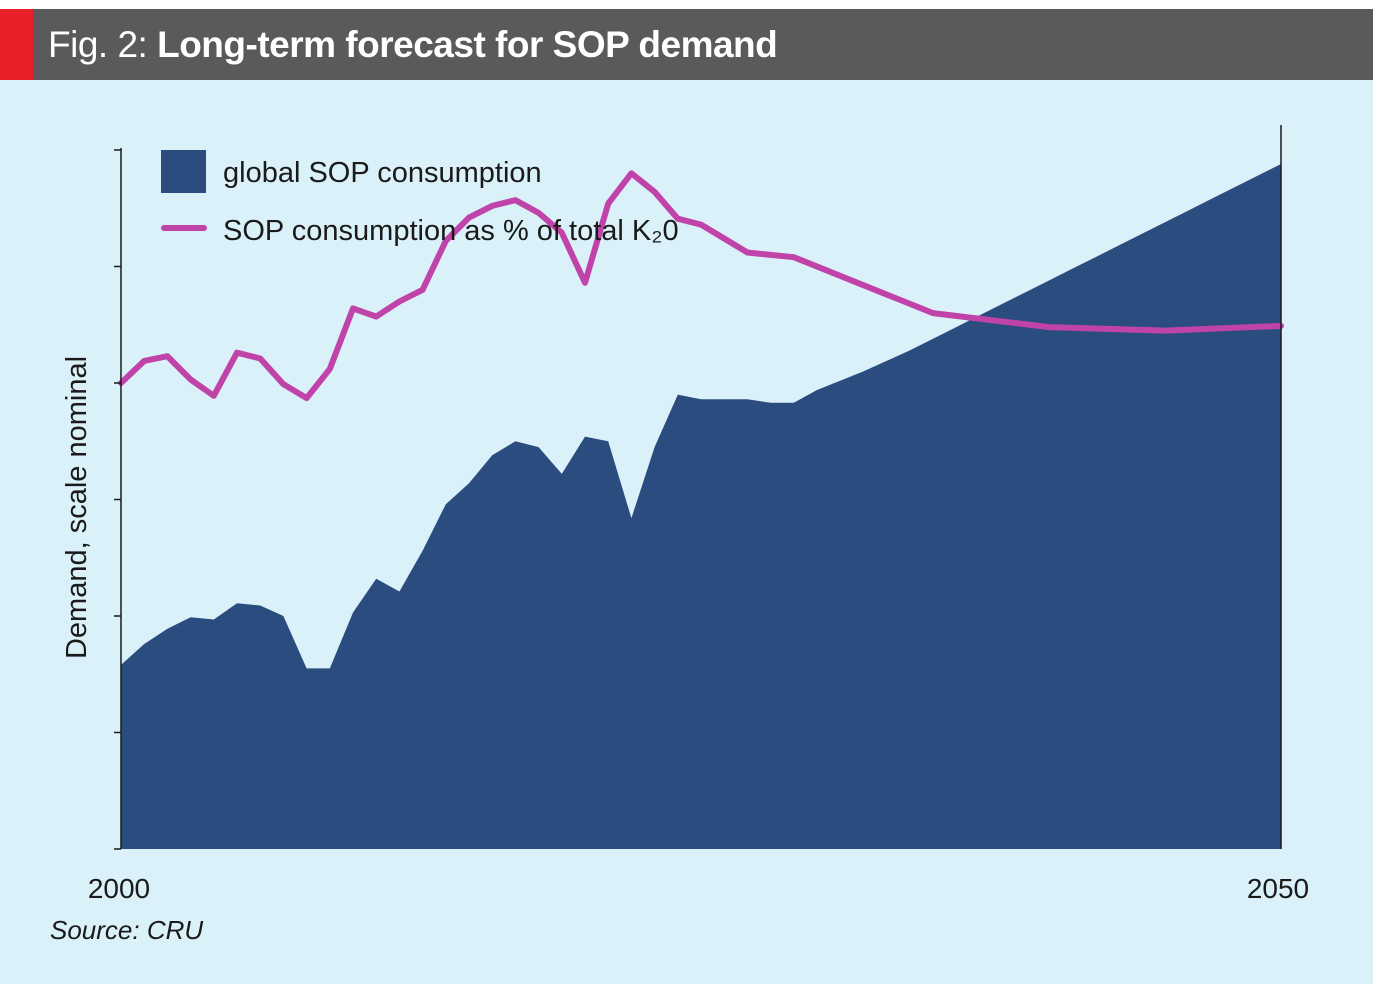 The image size is (1373, 984). Describe the element at coordinates (451, 231) in the screenshot. I see `legend-label-line: SOP consumption as % of total K₂0` at that location.